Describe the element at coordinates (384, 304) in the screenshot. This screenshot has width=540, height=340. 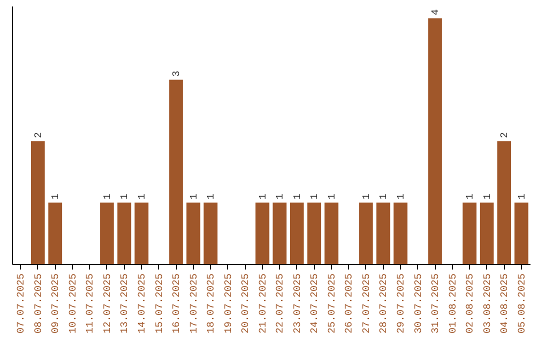
I see `x-tick-label: 28.07.2025` at that location.